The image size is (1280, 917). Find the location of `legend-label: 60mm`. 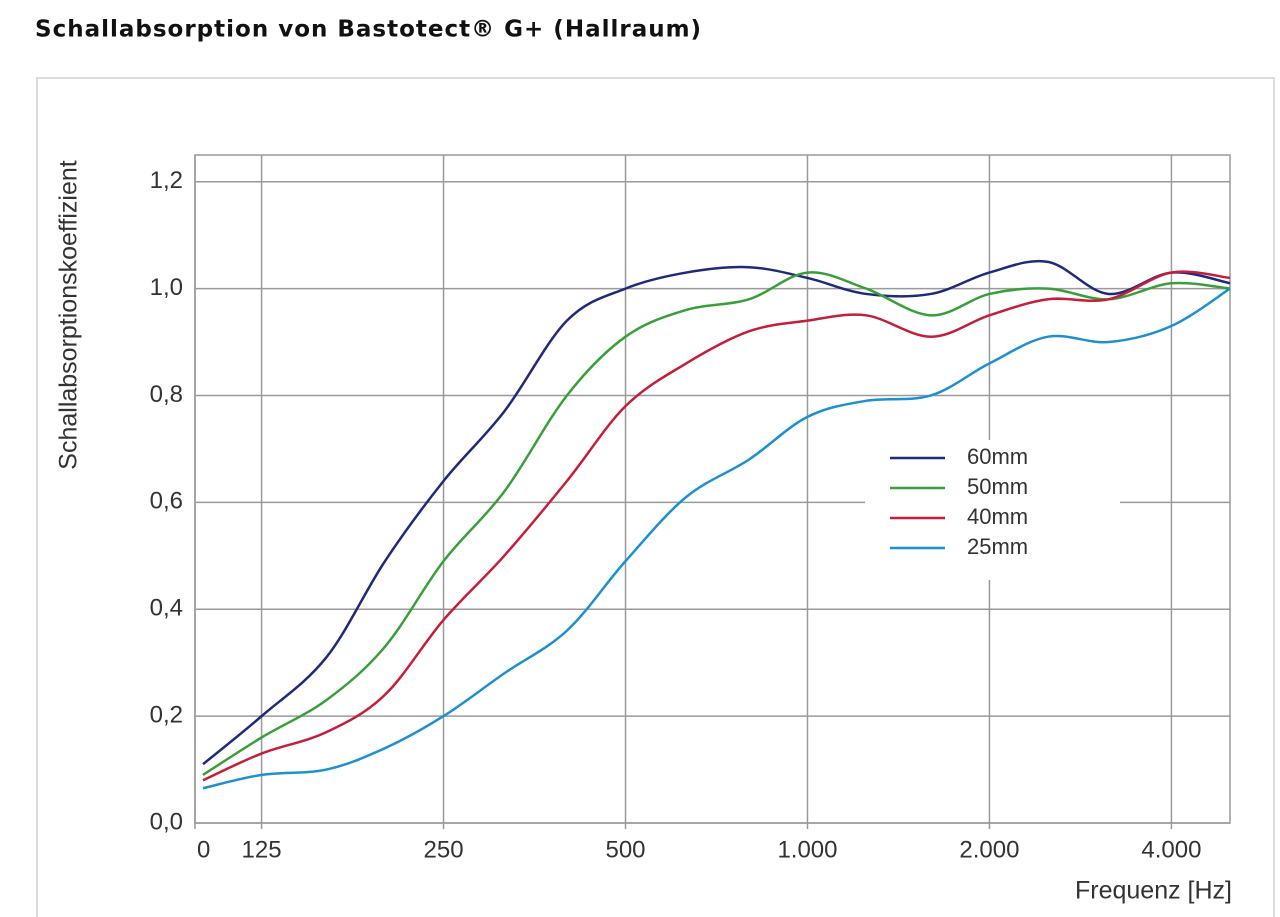

legend-label: 60mm is located at coordinates (997, 456).